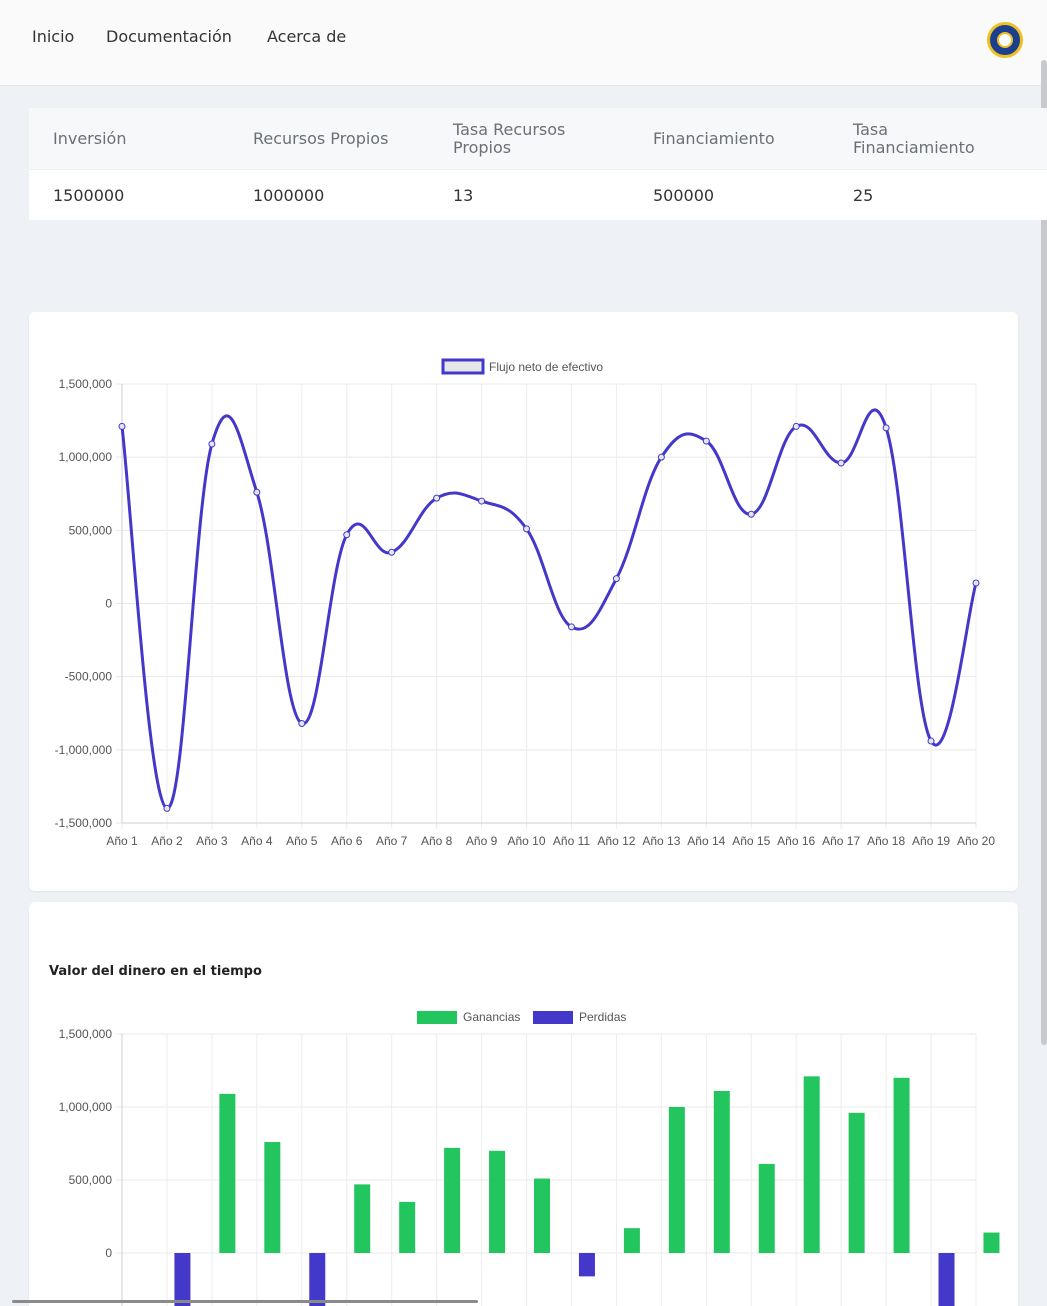 The height and width of the screenshot is (1306, 1047). Describe the element at coordinates (89, 195) in the screenshot. I see `cell-inversion: 1500000` at that location.